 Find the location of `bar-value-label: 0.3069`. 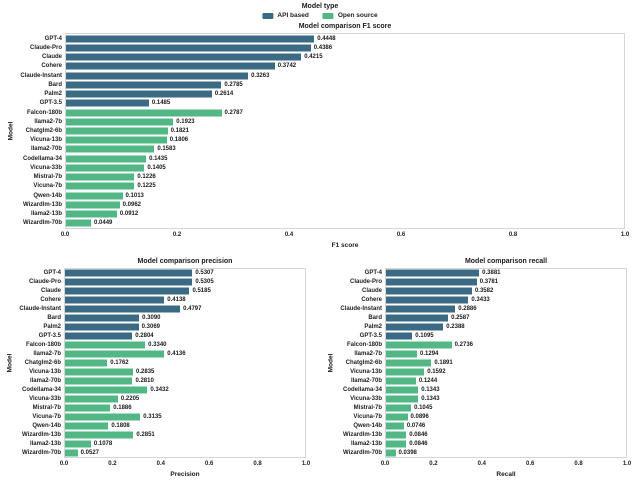

bar-value-label: 0.3069 is located at coordinates (150, 327).